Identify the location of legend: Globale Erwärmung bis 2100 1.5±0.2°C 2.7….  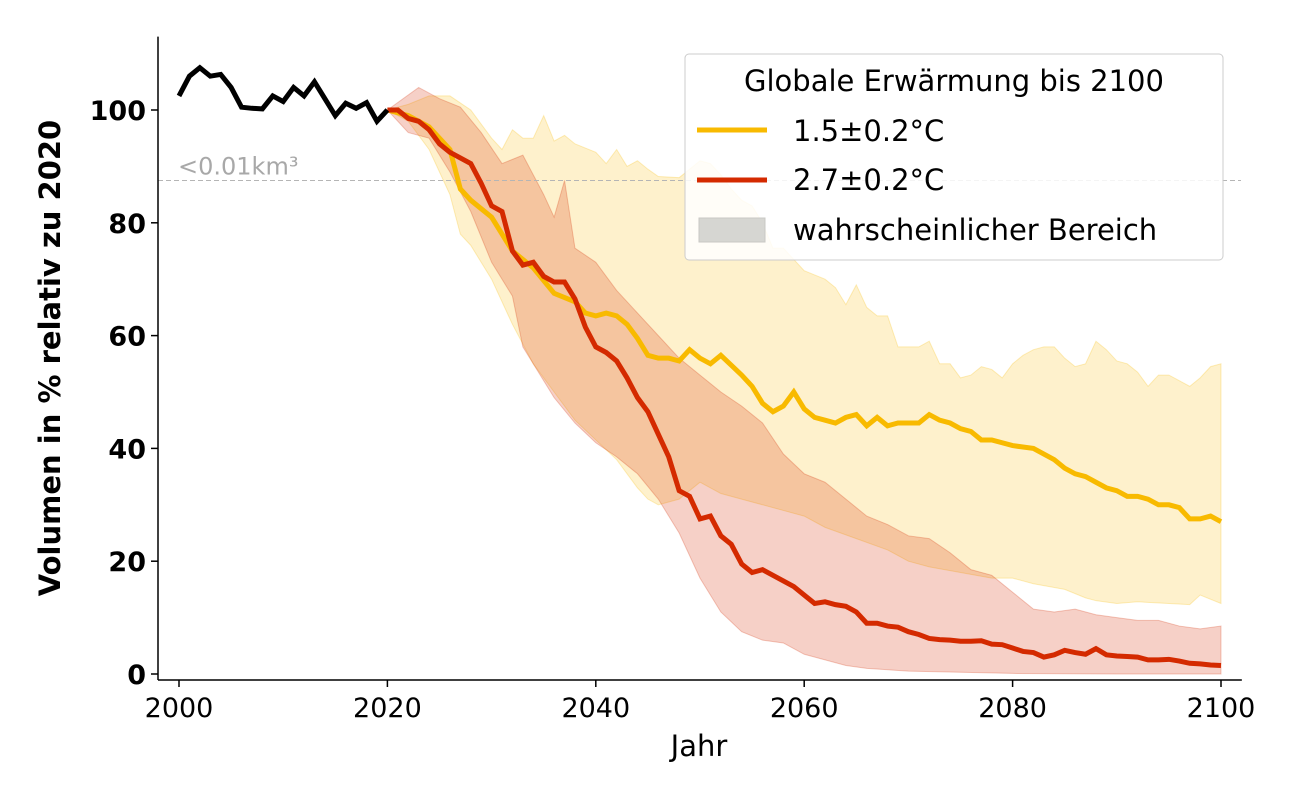
(954, 157).